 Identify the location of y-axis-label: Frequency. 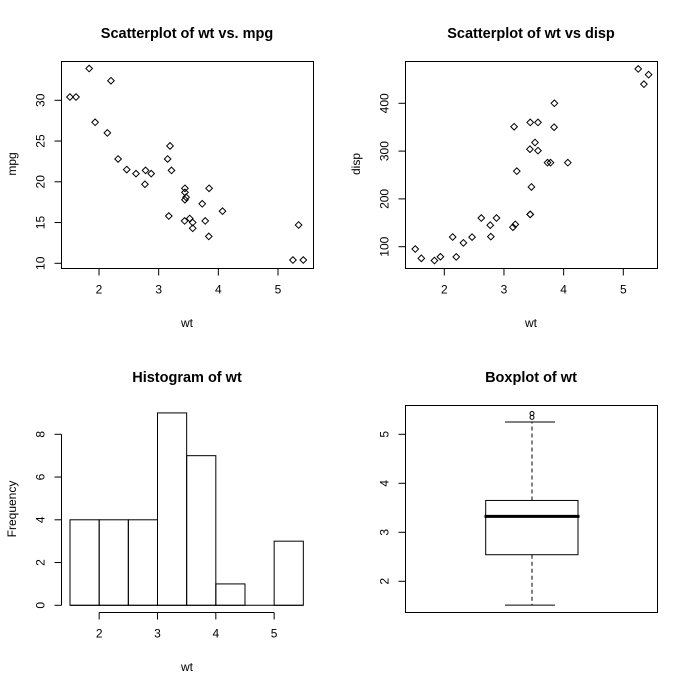
(12, 509).